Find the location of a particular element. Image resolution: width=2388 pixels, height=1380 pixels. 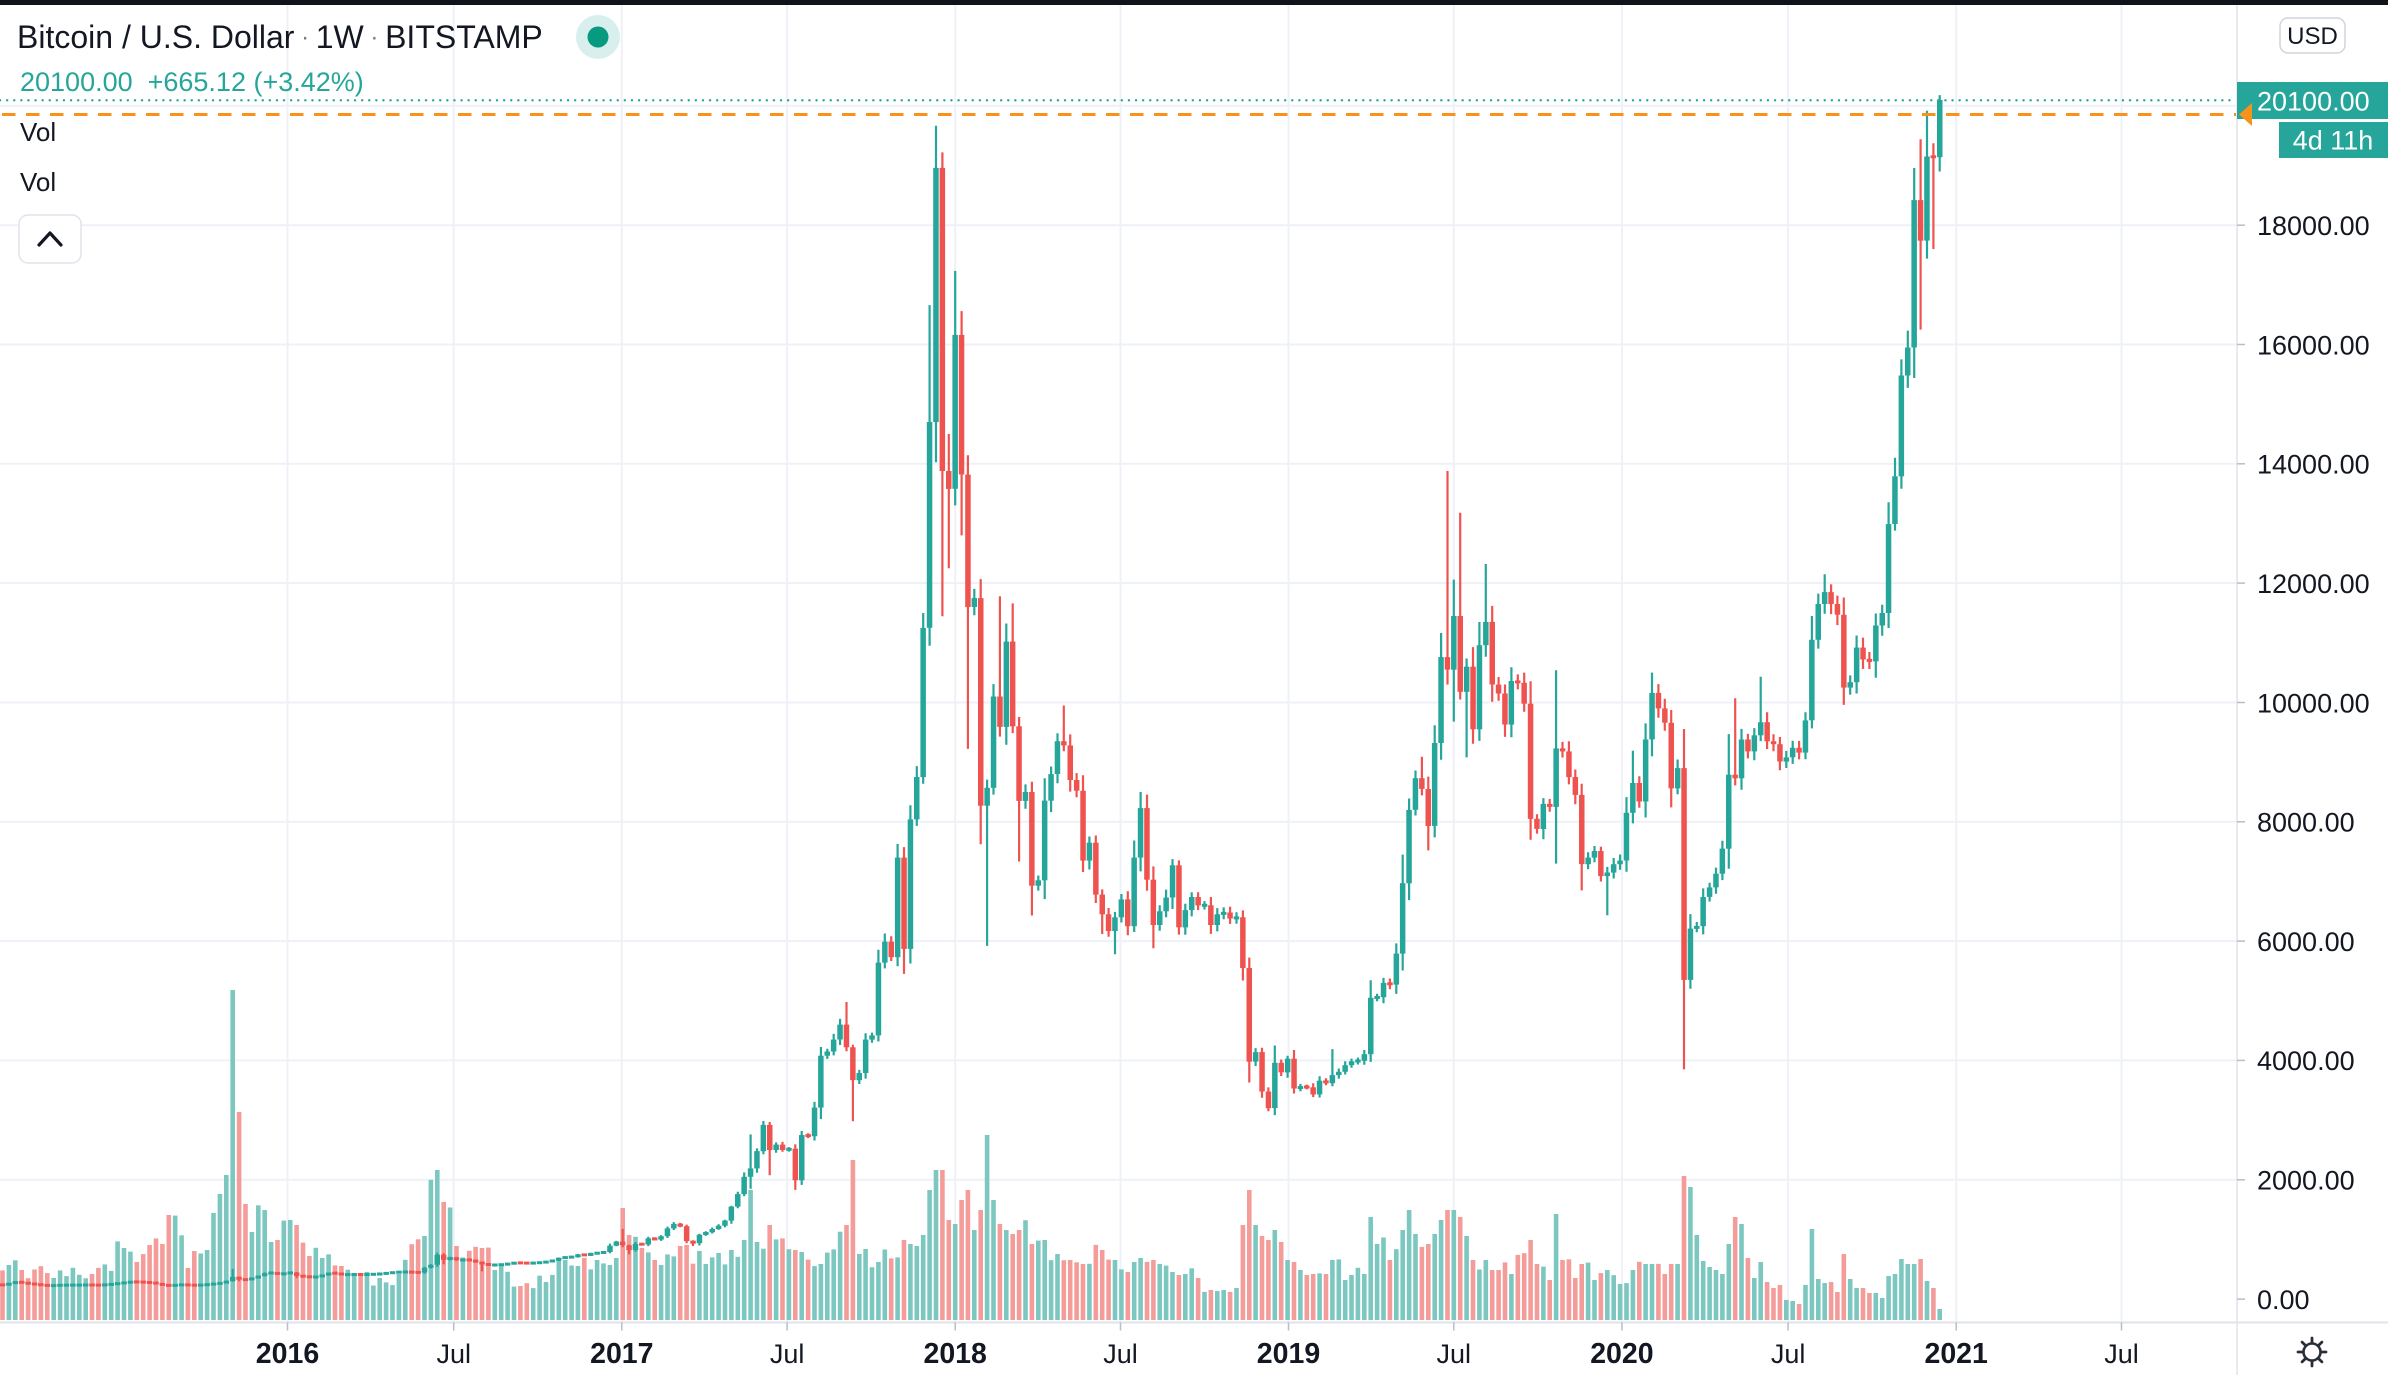

svg-text: 4d 11h is located at coordinates (2333, 141).